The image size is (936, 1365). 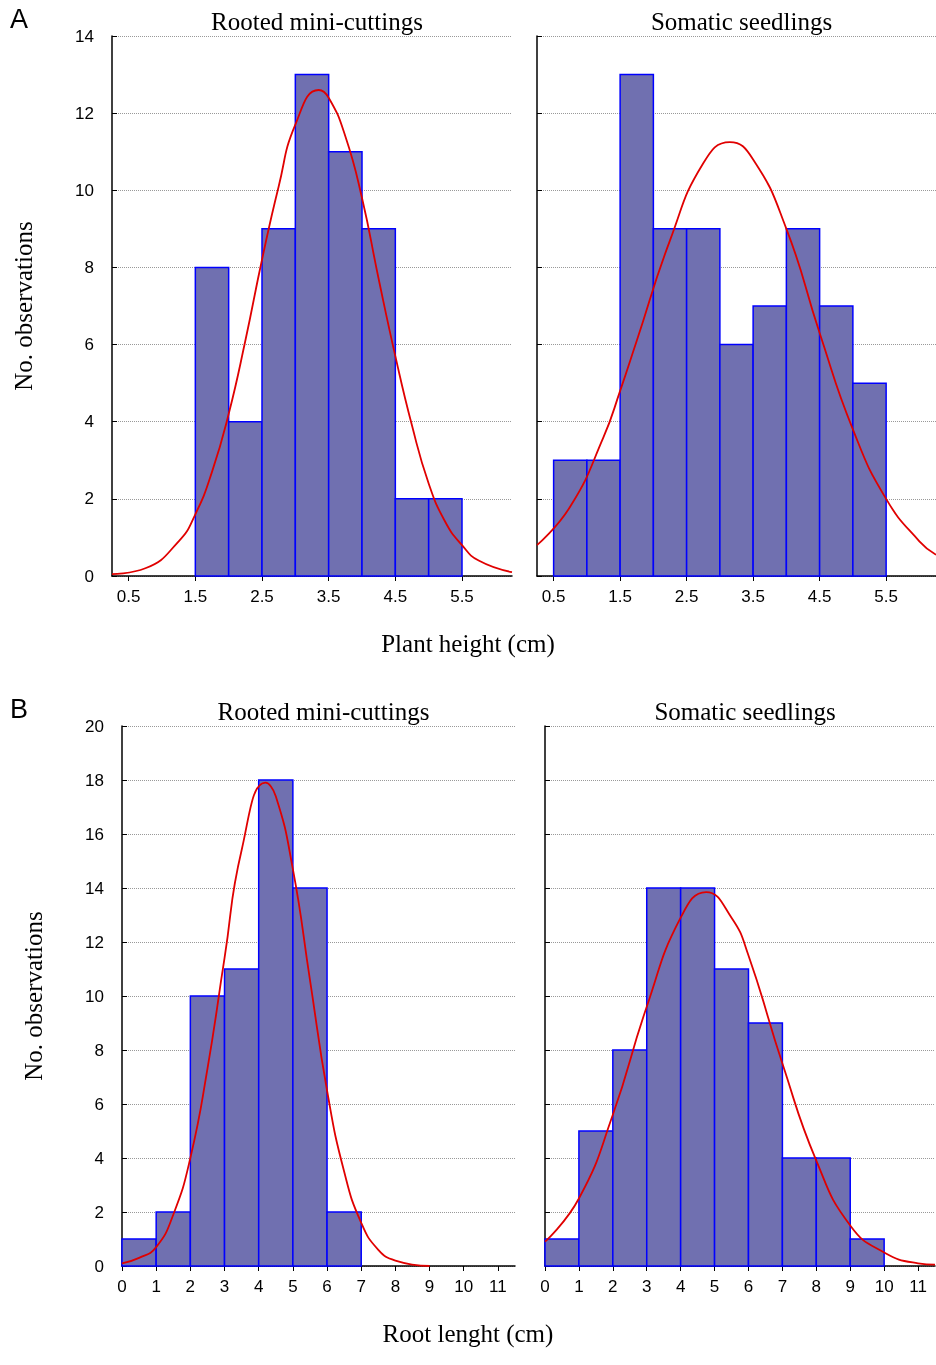 What do you see at coordinates (276, 1024) in the screenshot?
I see `line-series` at bounding box center [276, 1024].